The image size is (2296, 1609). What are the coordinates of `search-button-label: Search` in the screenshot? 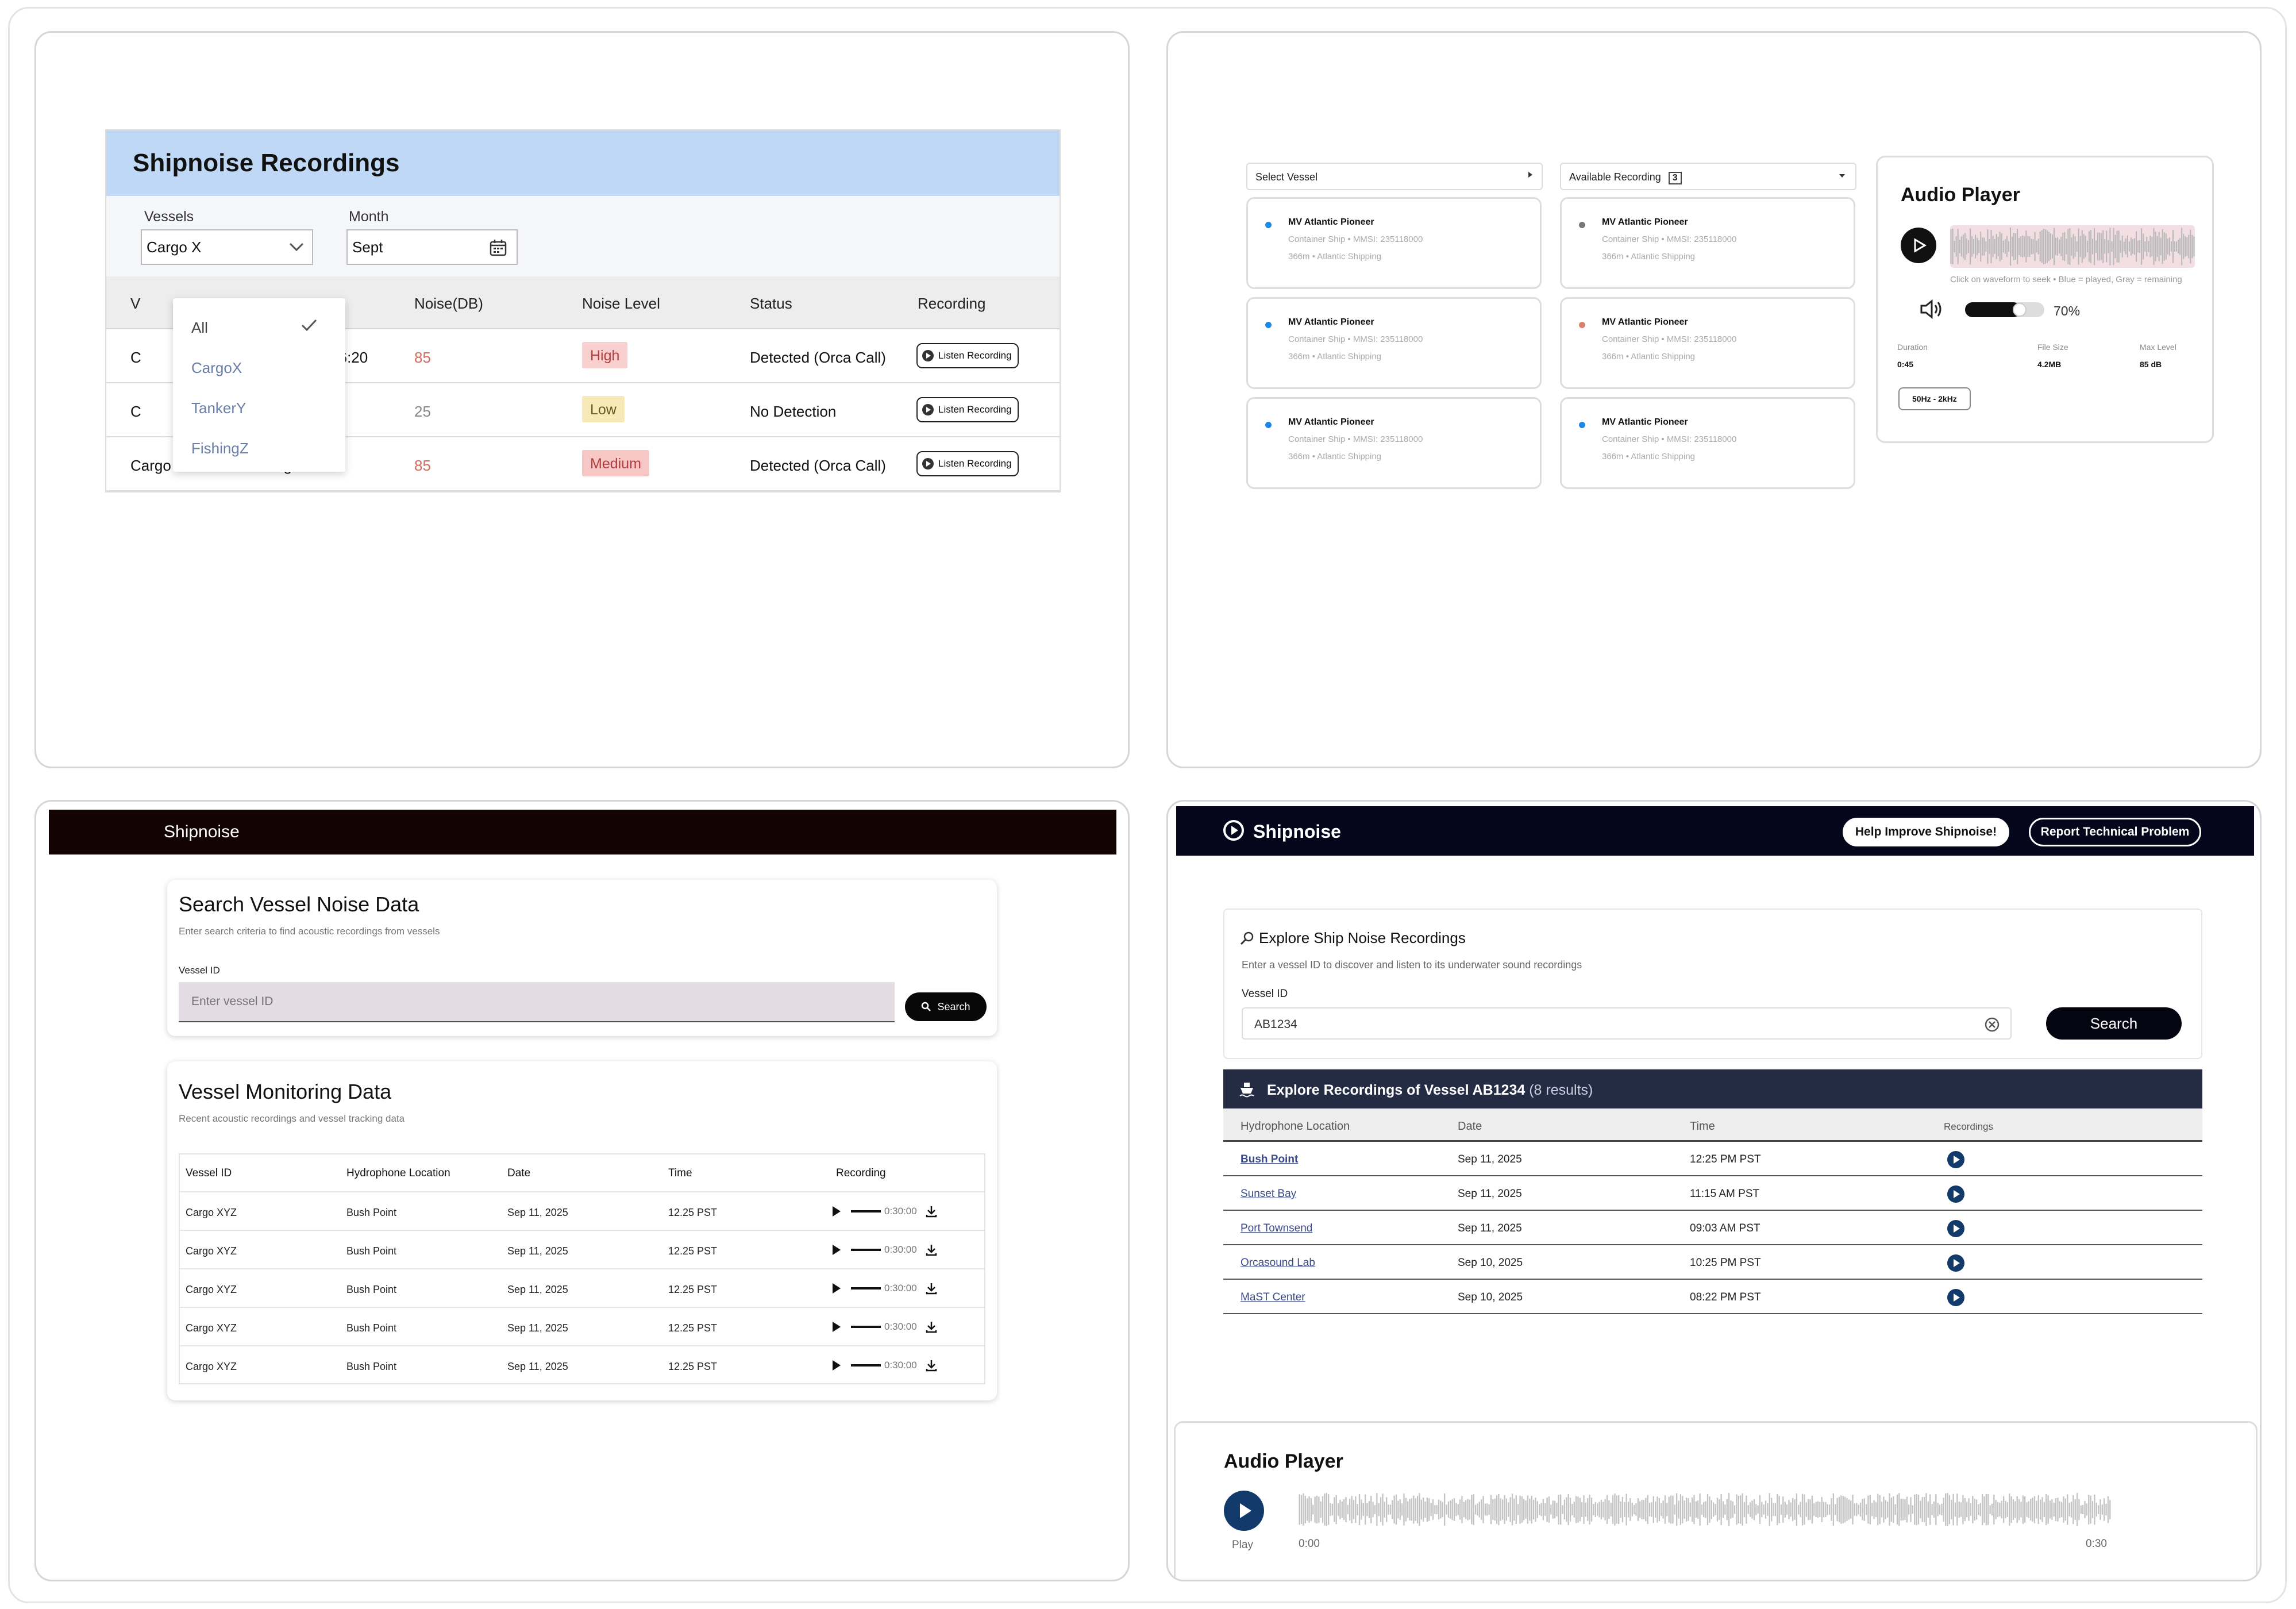 It's located at (954, 1006).